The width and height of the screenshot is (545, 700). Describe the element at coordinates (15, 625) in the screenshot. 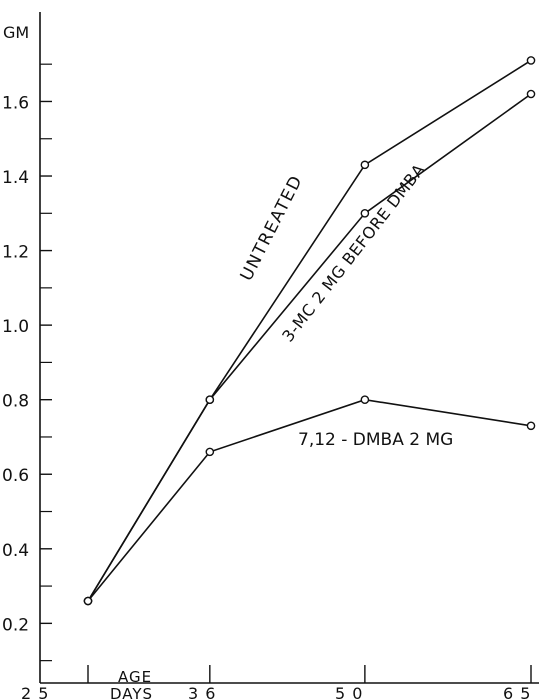

I see `y-tick-label: 0.2` at that location.